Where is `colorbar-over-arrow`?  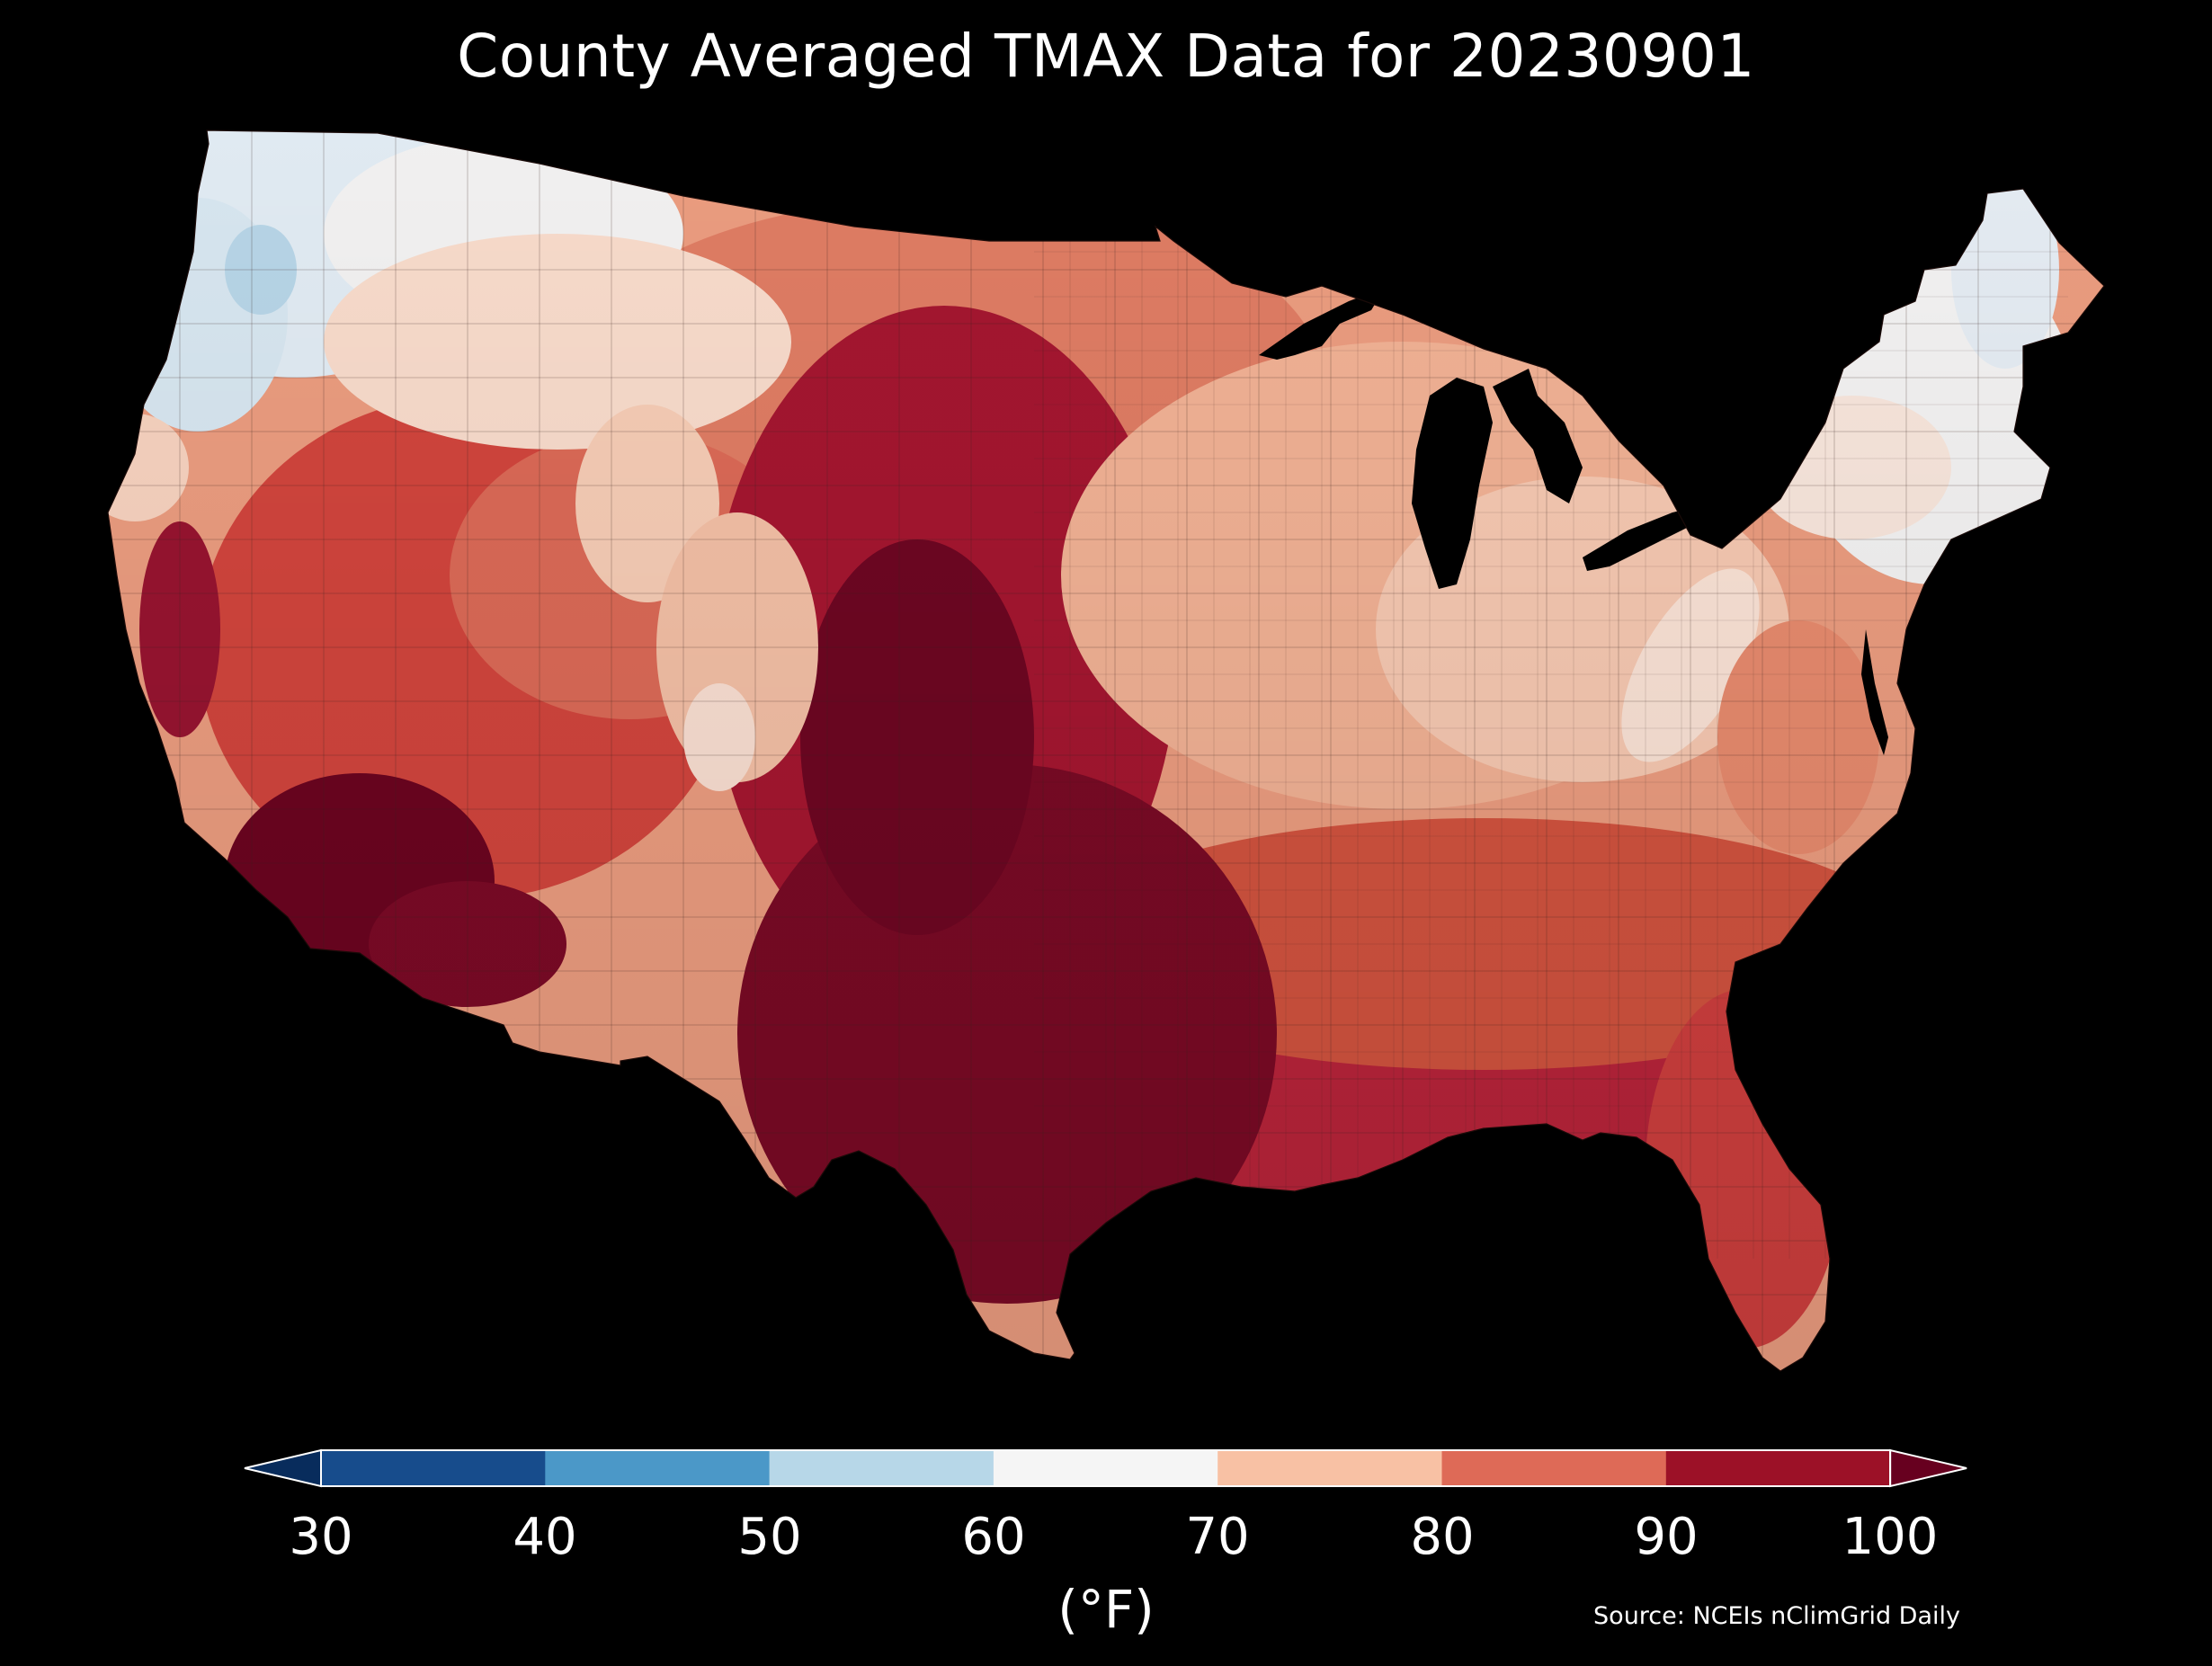
colorbar-over-arrow is located at coordinates (1928, 1468).